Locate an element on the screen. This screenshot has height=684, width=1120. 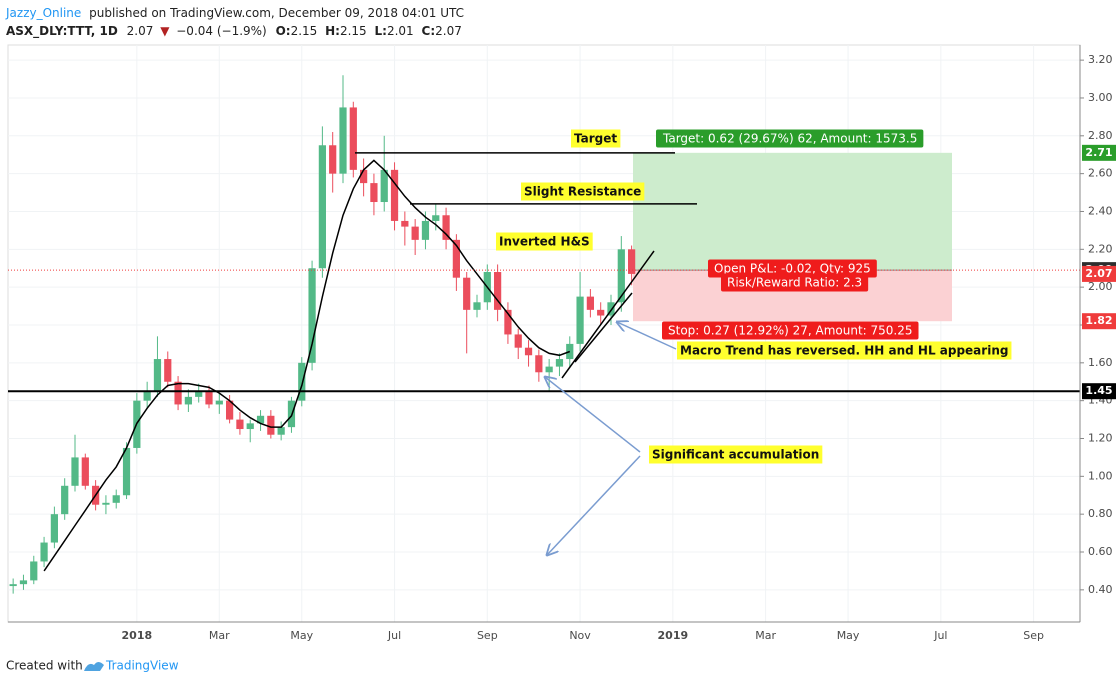
x-tick-label: May is located at coordinates (848, 635).